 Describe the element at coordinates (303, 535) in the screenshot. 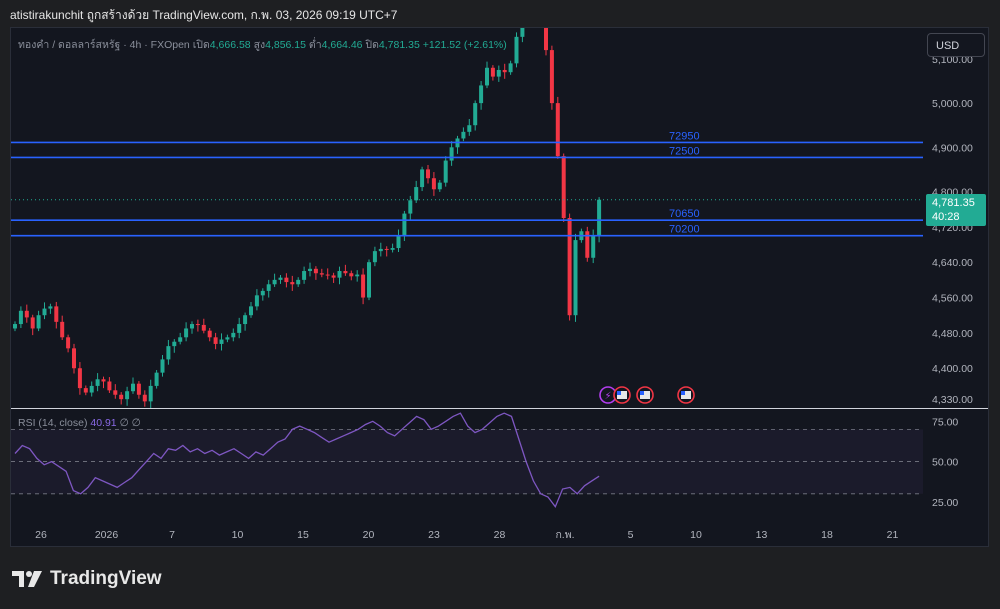

I see `time-axis-tick: 15` at that location.